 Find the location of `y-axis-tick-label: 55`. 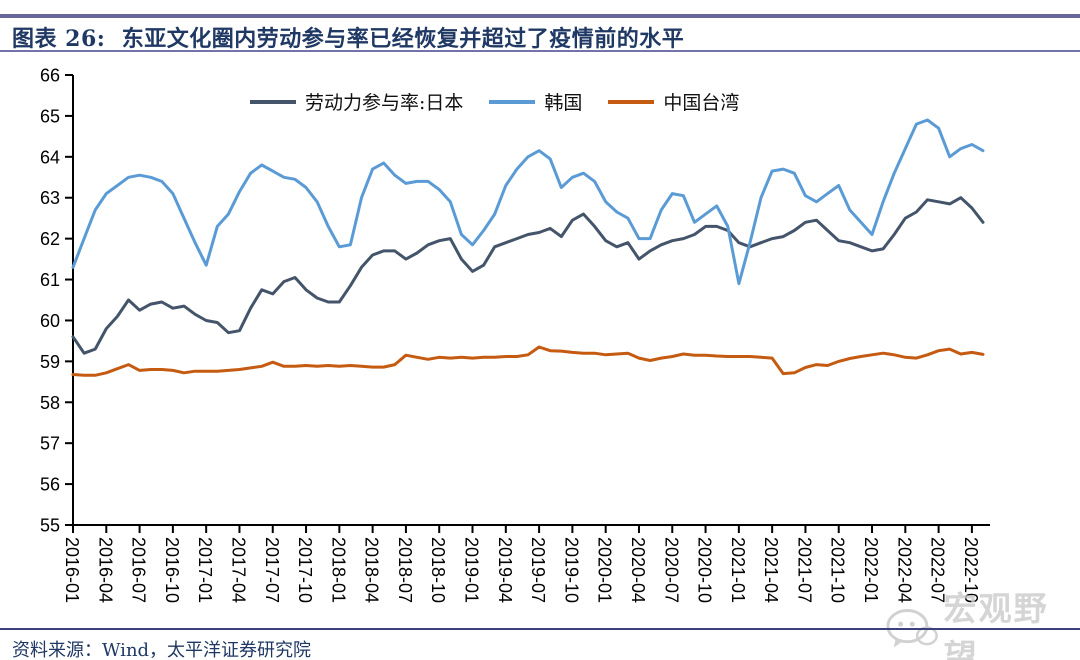

y-axis-tick-label: 55 is located at coordinates (50, 526).